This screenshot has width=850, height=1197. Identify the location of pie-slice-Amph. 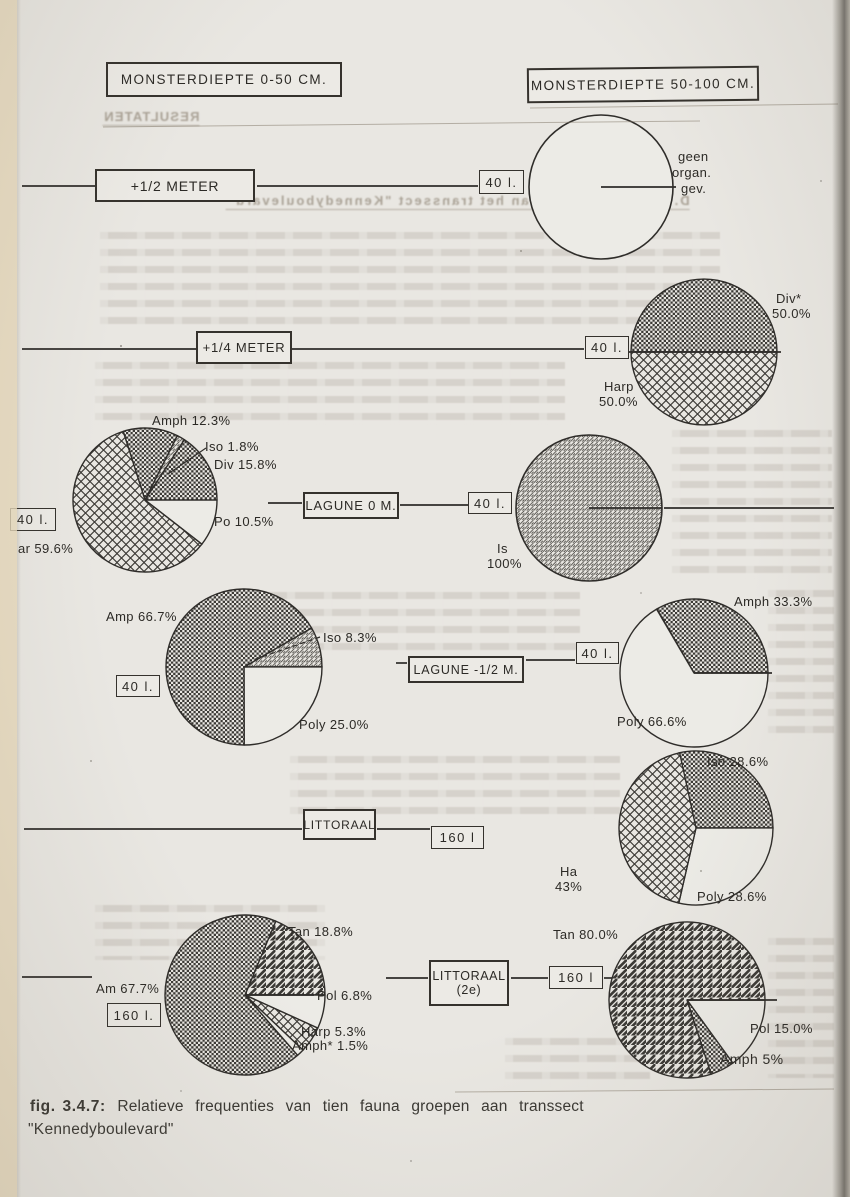
(712, 636).